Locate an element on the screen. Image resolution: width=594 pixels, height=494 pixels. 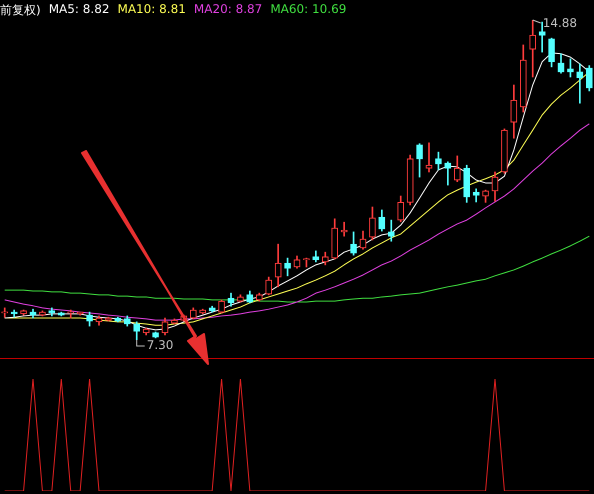
annotation: 14.88 is located at coordinates (560, 23).